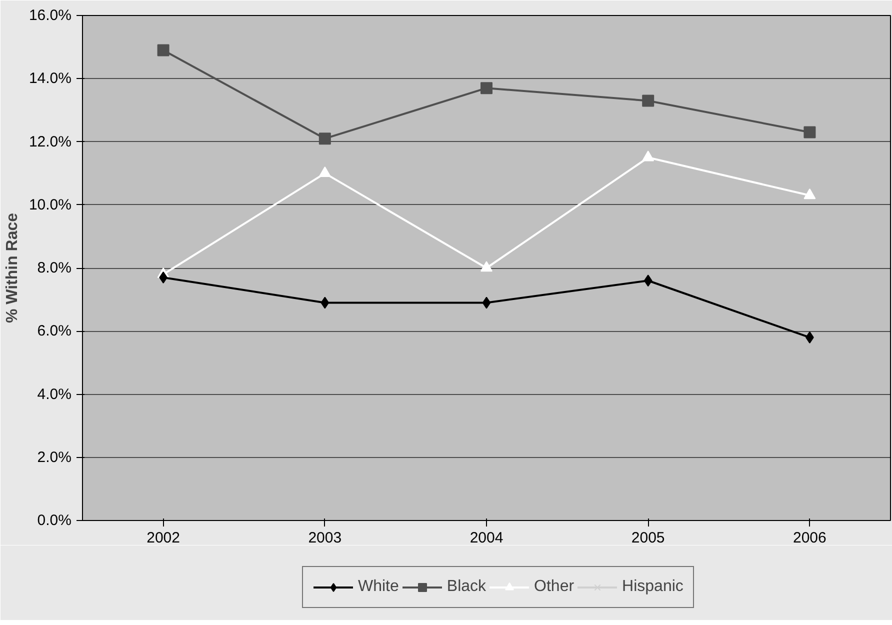 This screenshot has width=892, height=625. Describe the element at coordinates (54, 520) in the screenshot. I see `y-tick-label: 0.0%` at that location.